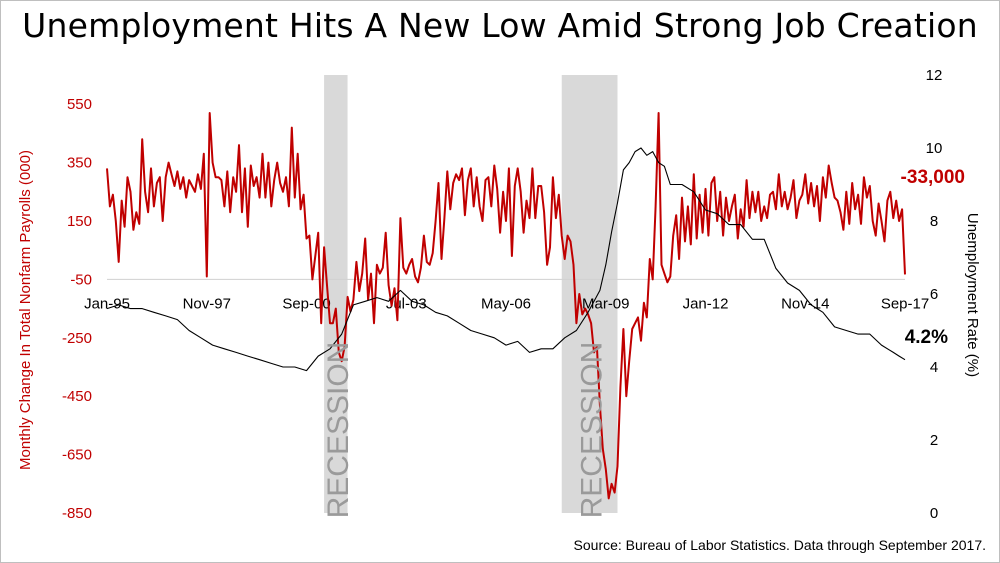 The height and width of the screenshot is (563, 1000). Describe the element at coordinates (934, 513) in the screenshot. I see `right-tick-label: 0` at that location.